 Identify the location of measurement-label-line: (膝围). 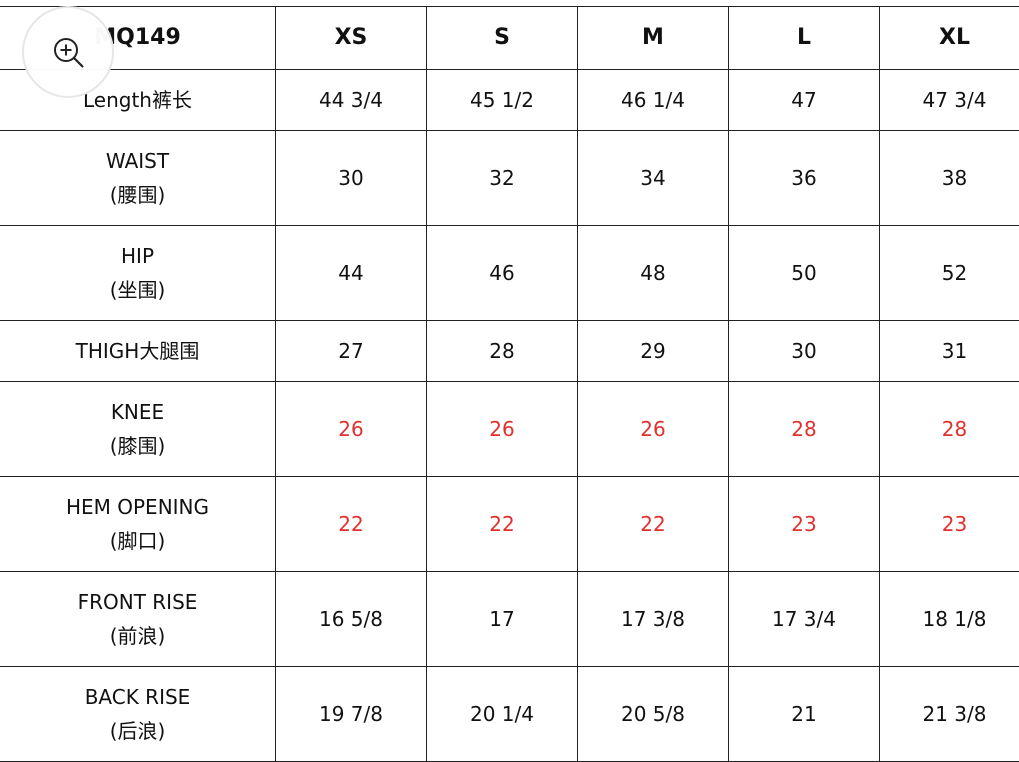
(137, 446).